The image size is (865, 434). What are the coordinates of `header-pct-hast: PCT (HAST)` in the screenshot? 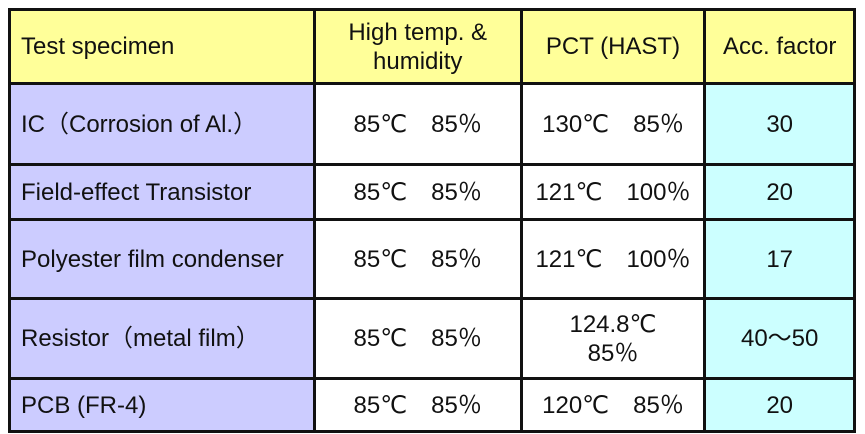 It's located at (613, 46).